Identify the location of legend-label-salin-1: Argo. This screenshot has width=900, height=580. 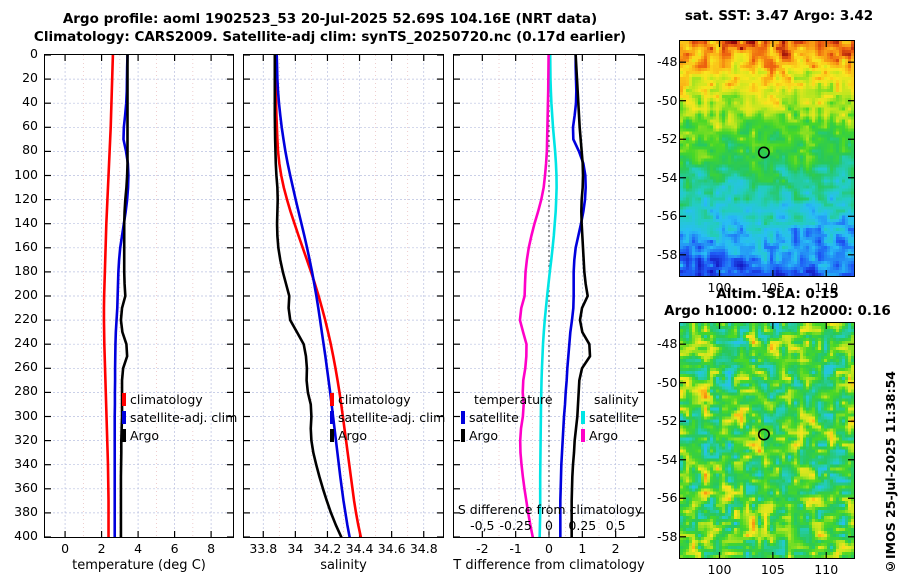
(604, 435).